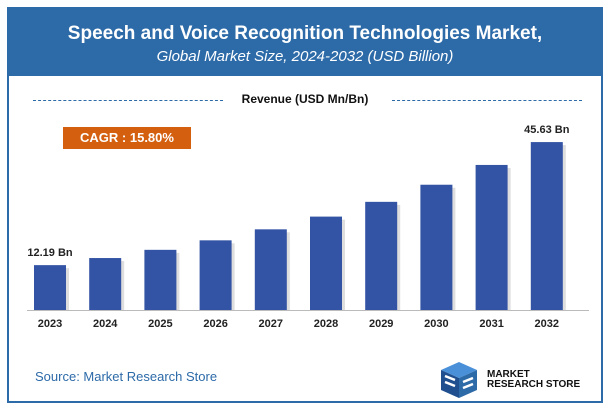  I want to click on x-tick-label: 2029, so click(381, 324).